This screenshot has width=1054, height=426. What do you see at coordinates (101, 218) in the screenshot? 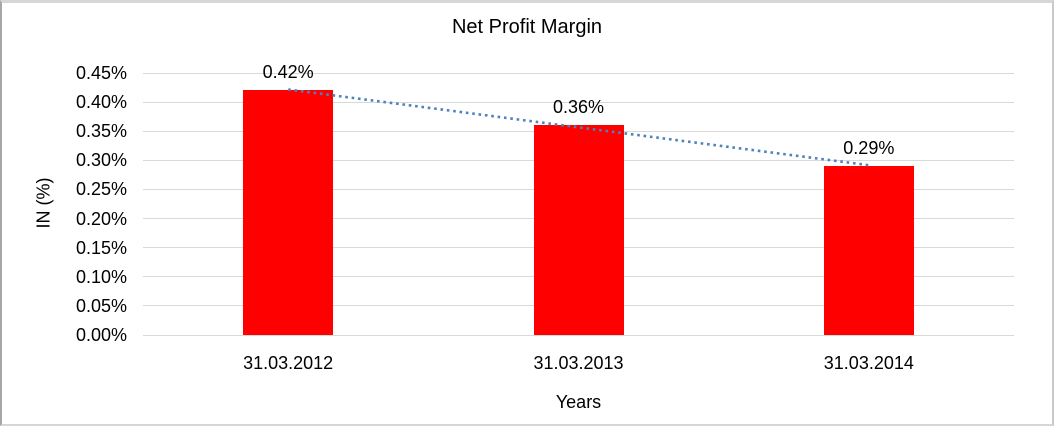
I see `y-tick-label: 0.20%` at bounding box center [101, 218].